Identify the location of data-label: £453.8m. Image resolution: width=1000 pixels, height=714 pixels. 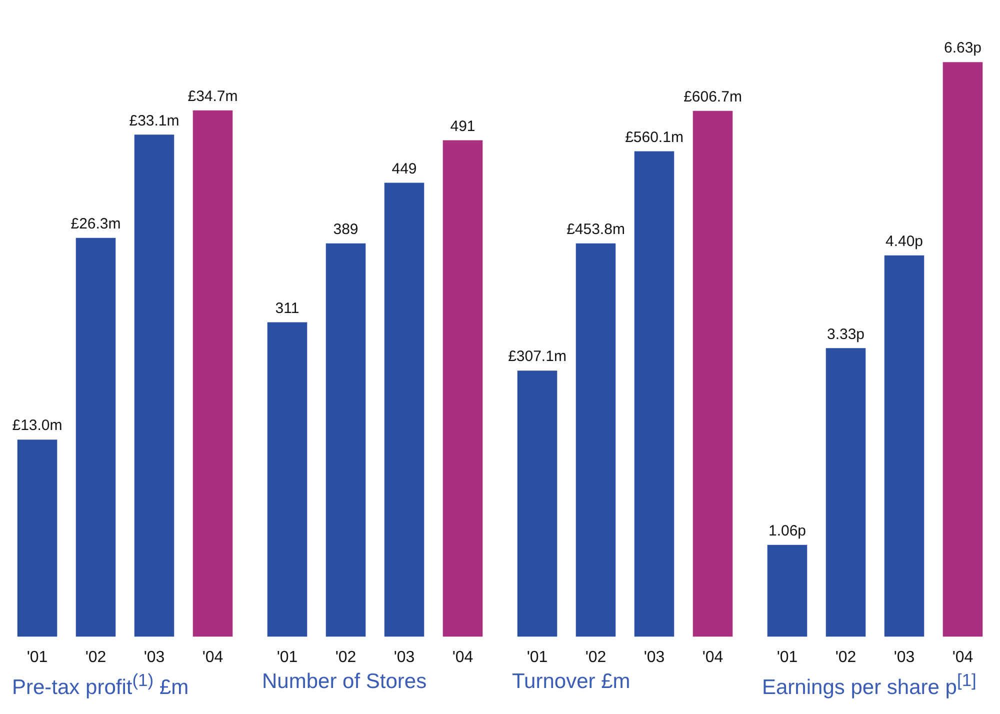
(595, 229).